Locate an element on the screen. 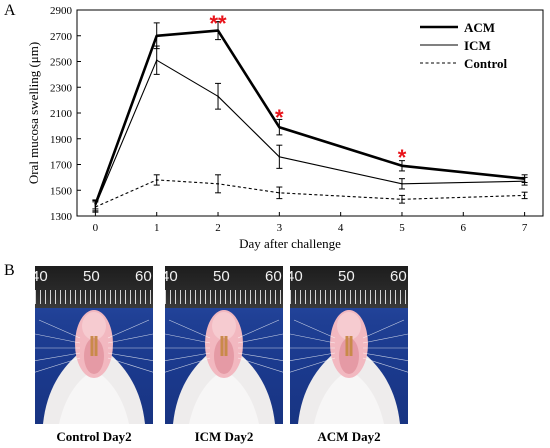 The image size is (550, 448). y-tick-label: 2700 is located at coordinates (61, 37).